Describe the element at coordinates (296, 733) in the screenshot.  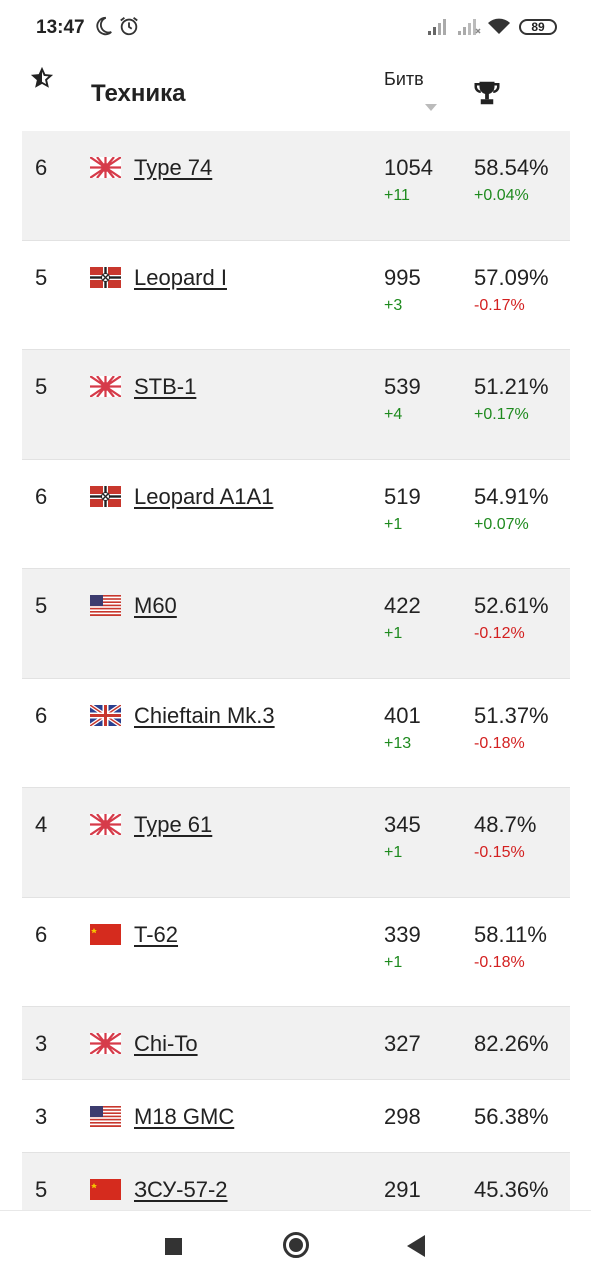
I see `table-row: 6 Chieftain Mk.3 401 +13 51.37% -0.18%` at that location.